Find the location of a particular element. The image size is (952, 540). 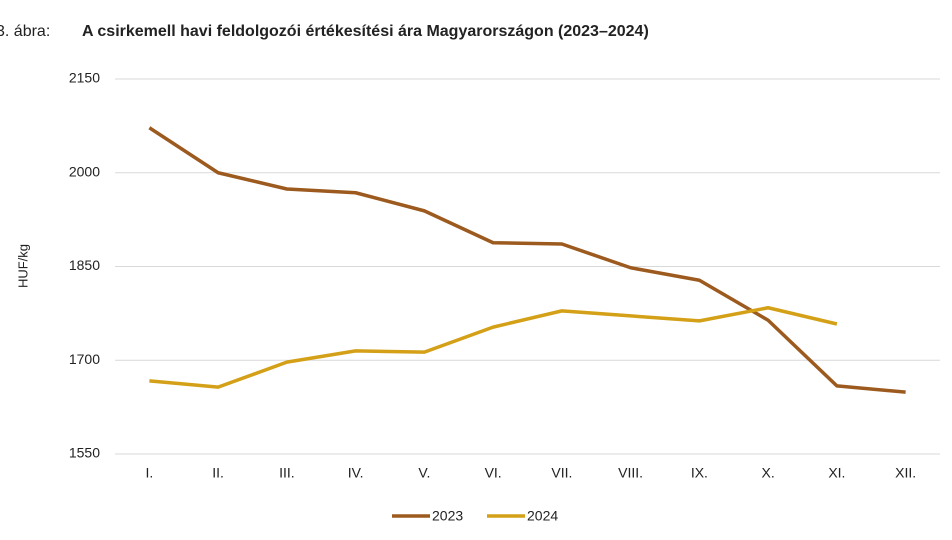

x-tick-label: IV. is located at coordinates (356, 473).